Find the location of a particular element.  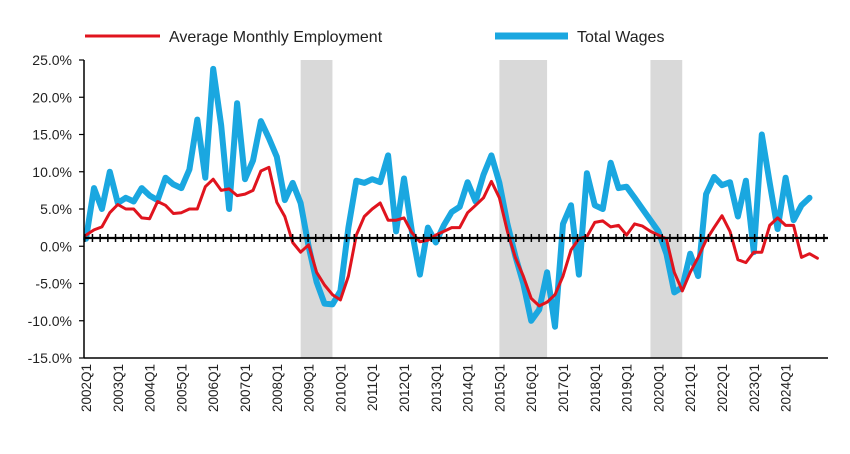

x-tick-label: 2009Q1 is located at coordinates (309, 388).